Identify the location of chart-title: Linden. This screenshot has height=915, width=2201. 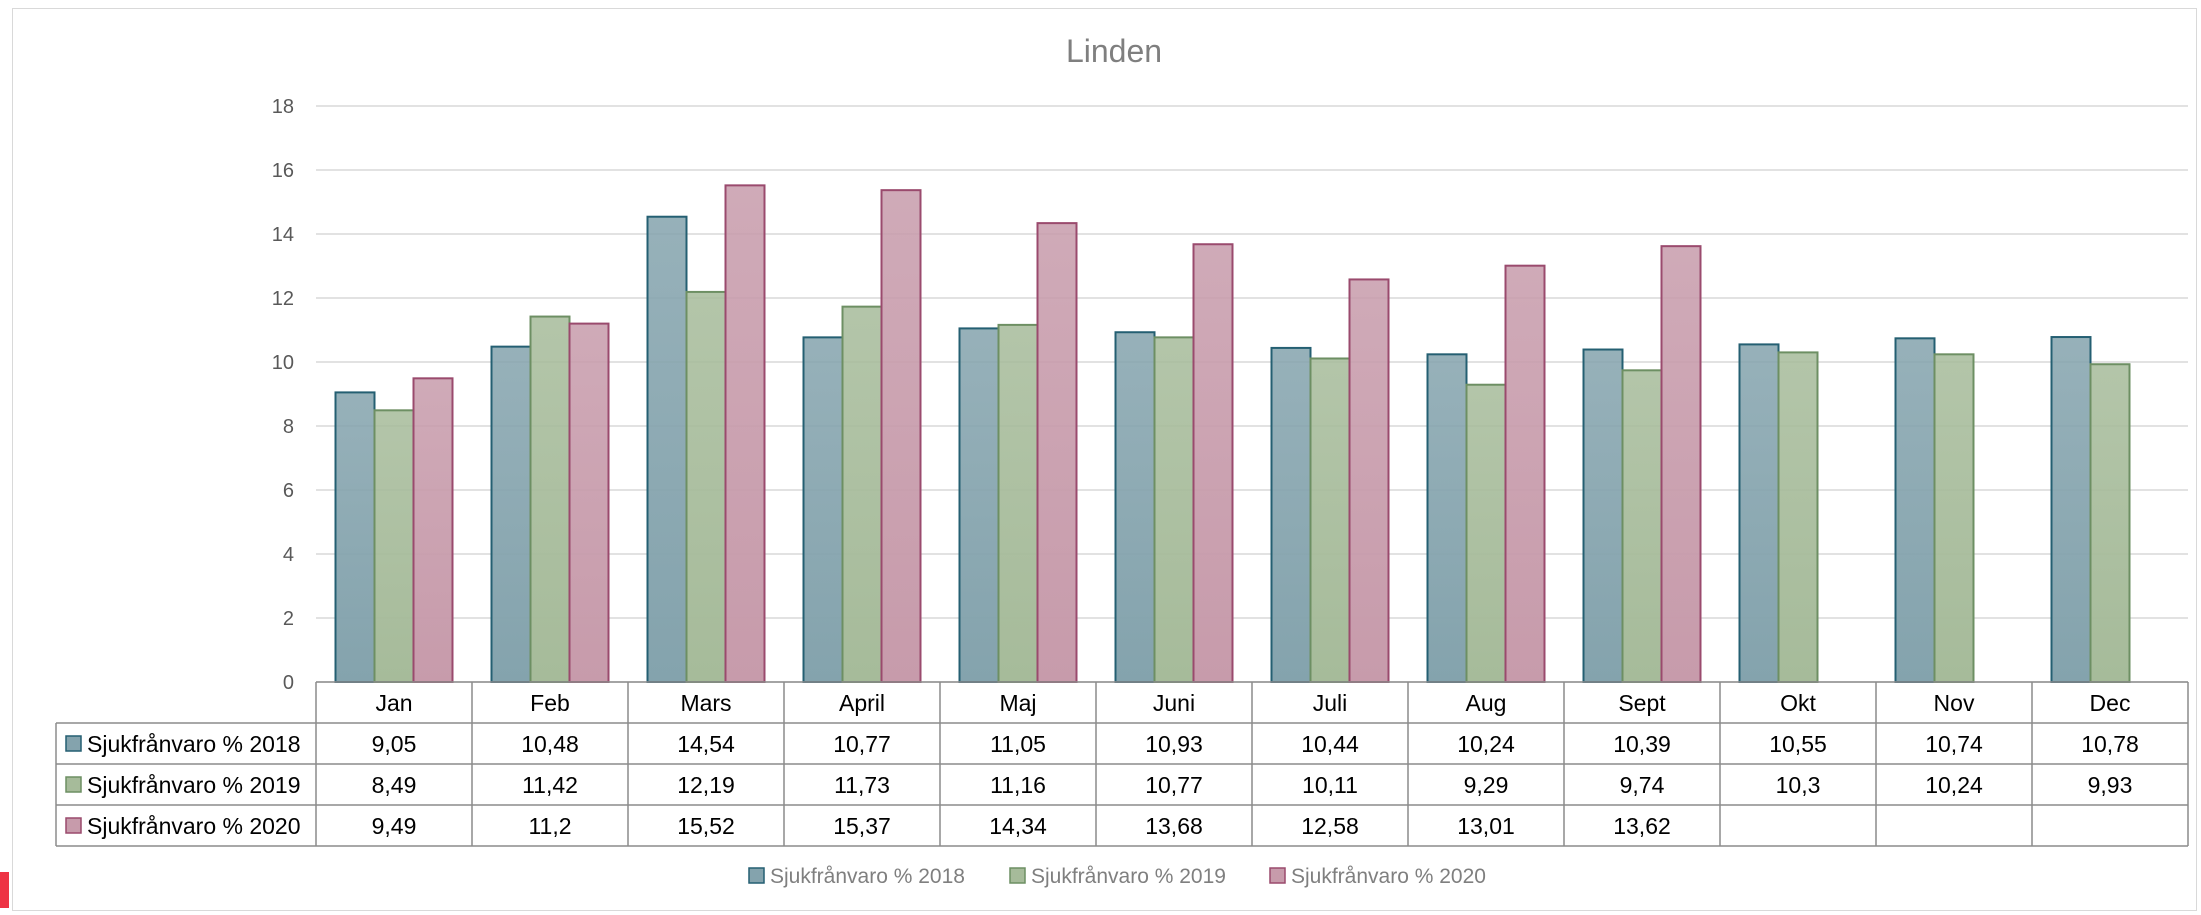
(1114, 51).